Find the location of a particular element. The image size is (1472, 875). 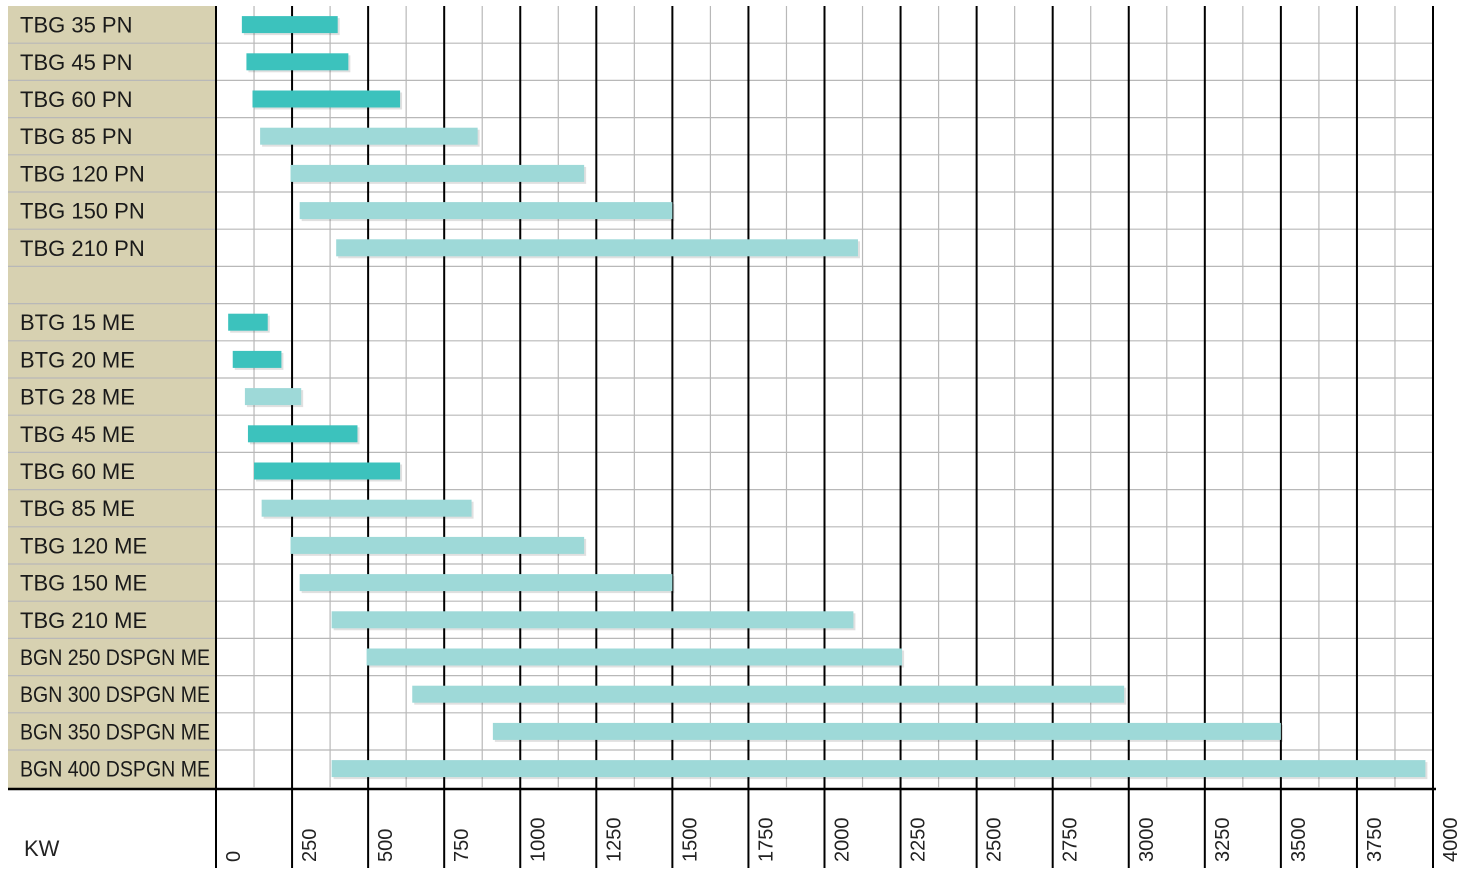

row-label: TBG 35 PN is located at coordinates (76, 25).